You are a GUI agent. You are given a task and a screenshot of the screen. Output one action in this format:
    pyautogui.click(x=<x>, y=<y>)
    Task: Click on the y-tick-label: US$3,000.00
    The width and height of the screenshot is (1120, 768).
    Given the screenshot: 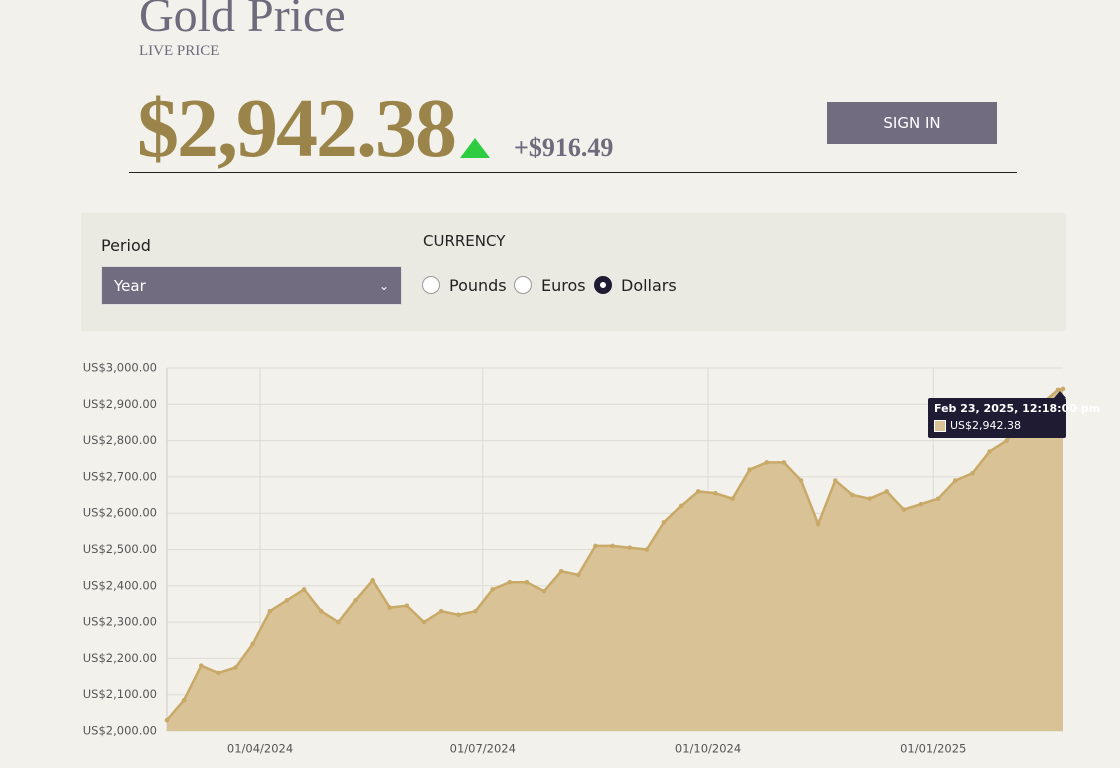 What is the action you would take?
    pyautogui.click(x=120, y=368)
    